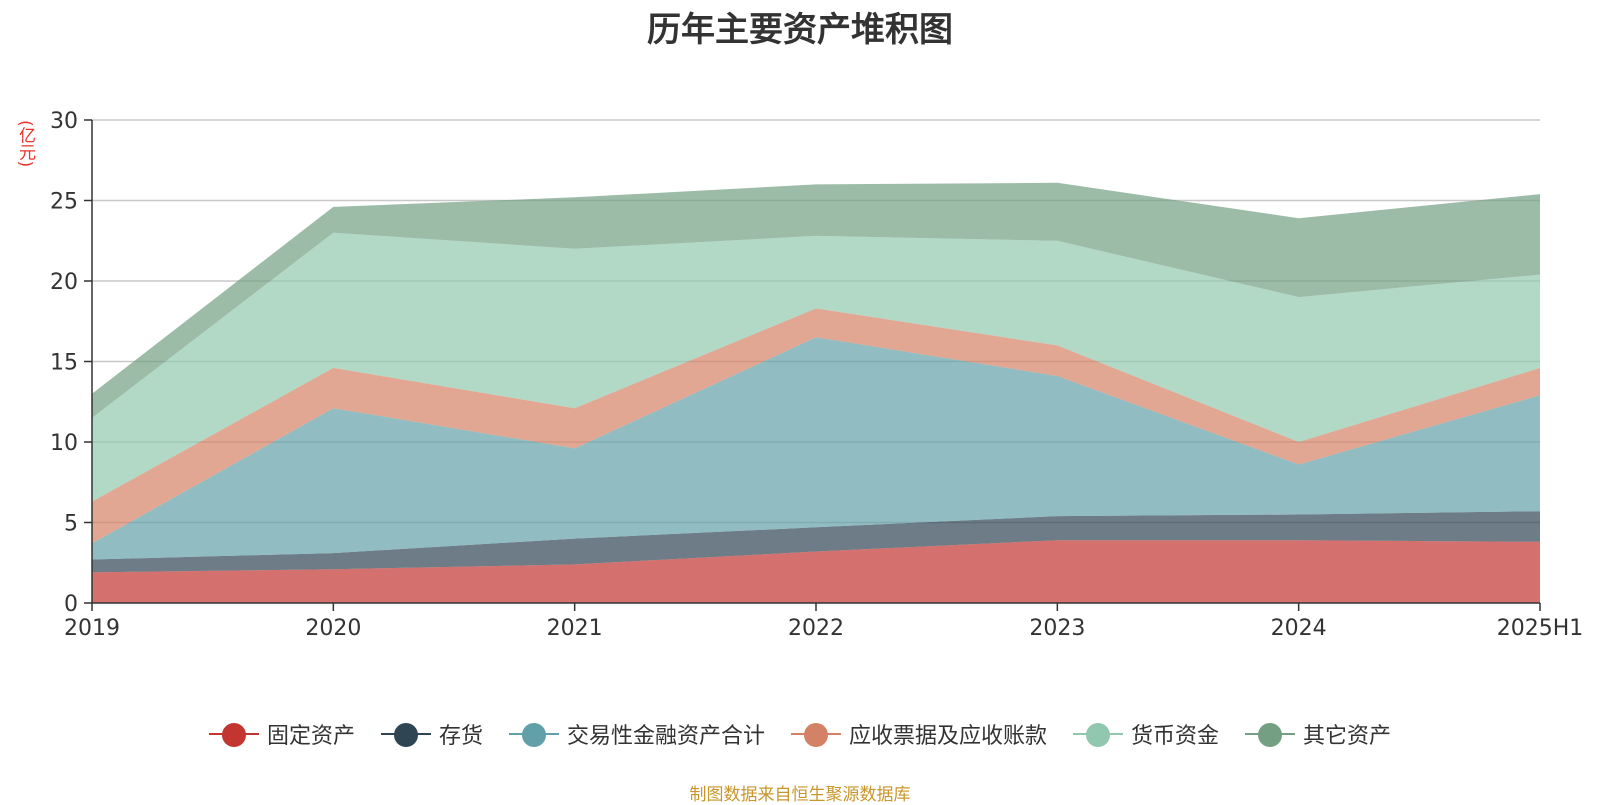 This screenshot has width=1600, height=805. Describe the element at coordinates (800, 795) in the screenshot. I see `source-note: 制图数据来自恒生聚源数据库` at that location.